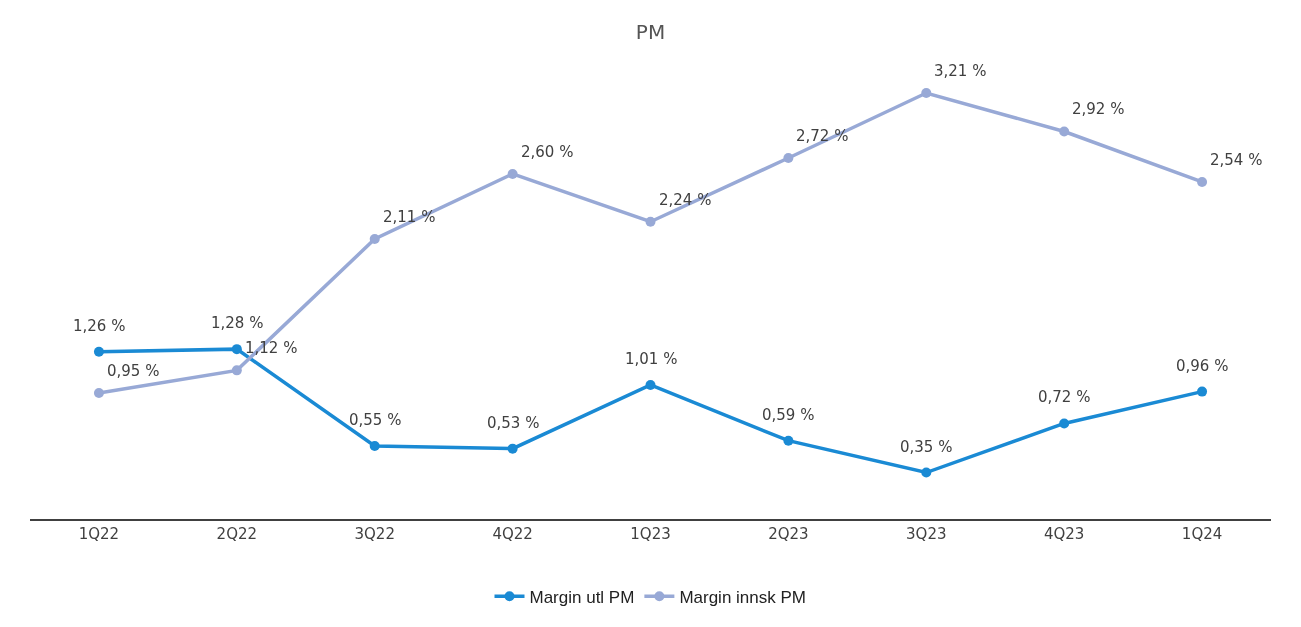  Describe the element at coordinates (650, 32) in the screenshot. I see `chart-title: PM` at that location.